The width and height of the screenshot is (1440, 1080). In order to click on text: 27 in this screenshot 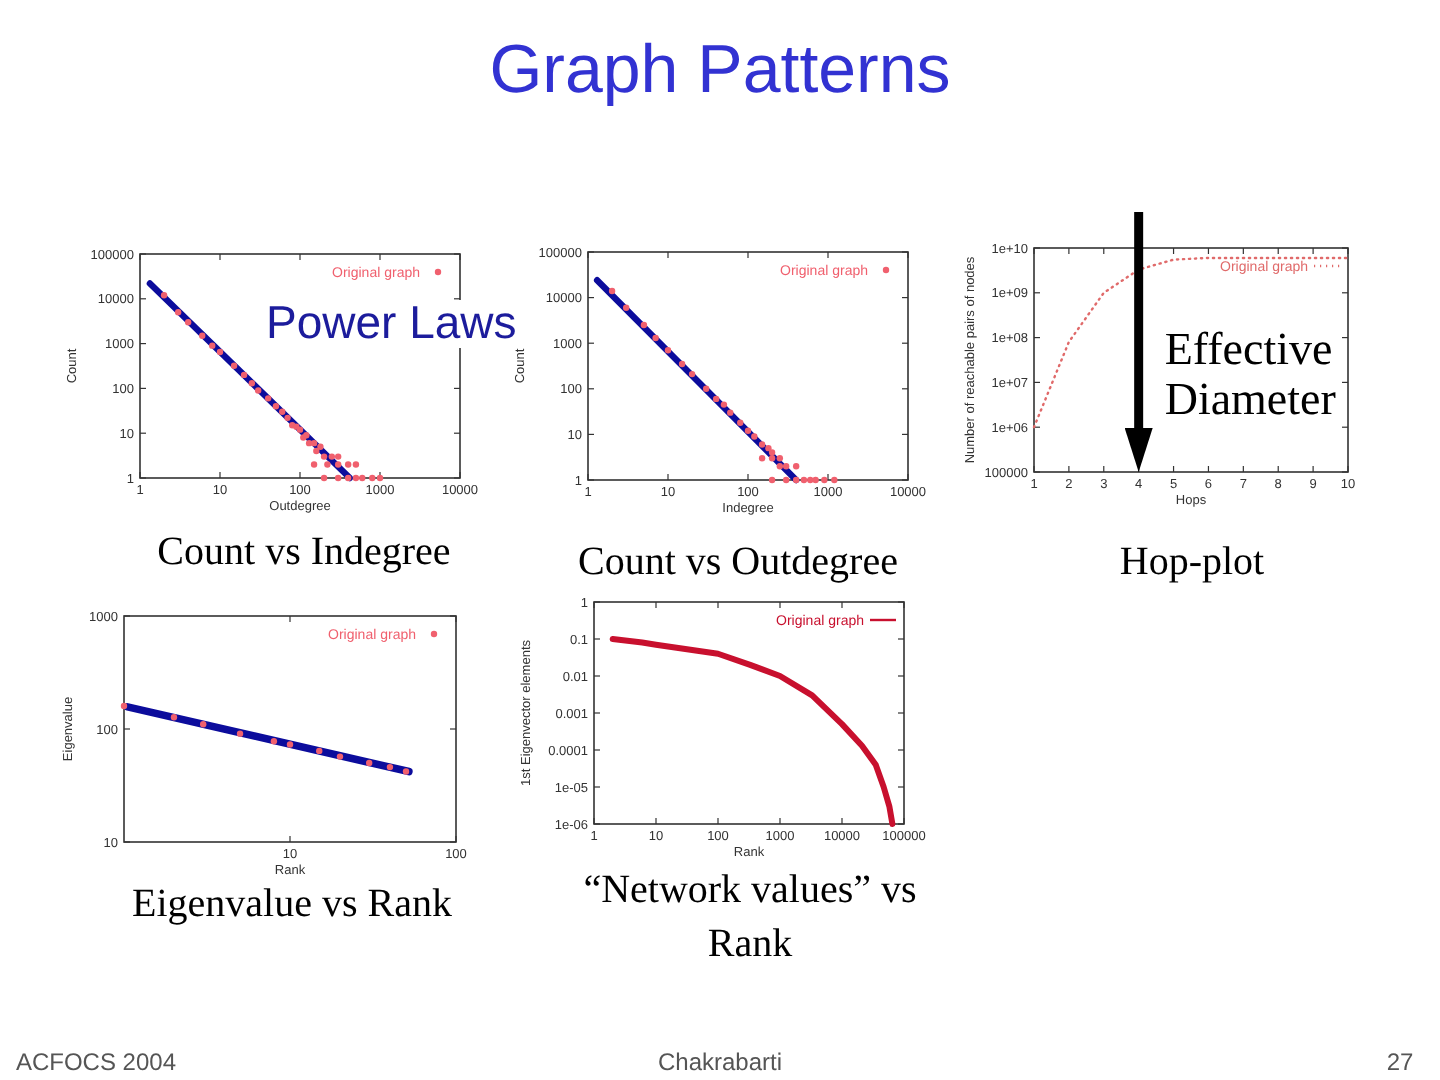, I will do `click(1400, 1062)`.